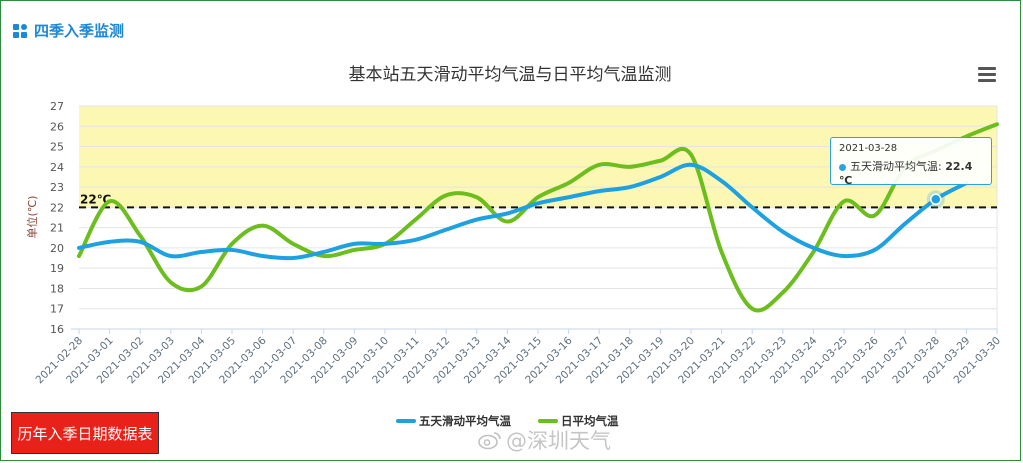  What do you see at coordinates (20, 30) in the screenshot?
I see `grid-icon` at bounding box center [20, 30].